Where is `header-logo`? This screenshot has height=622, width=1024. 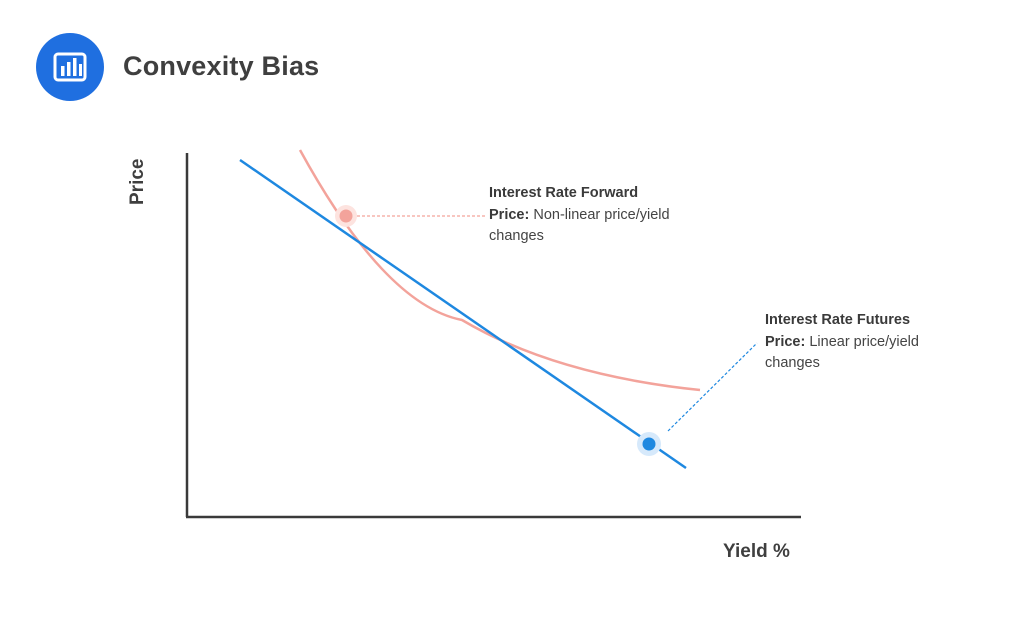 header-logo is located at coordinates (70, 67).